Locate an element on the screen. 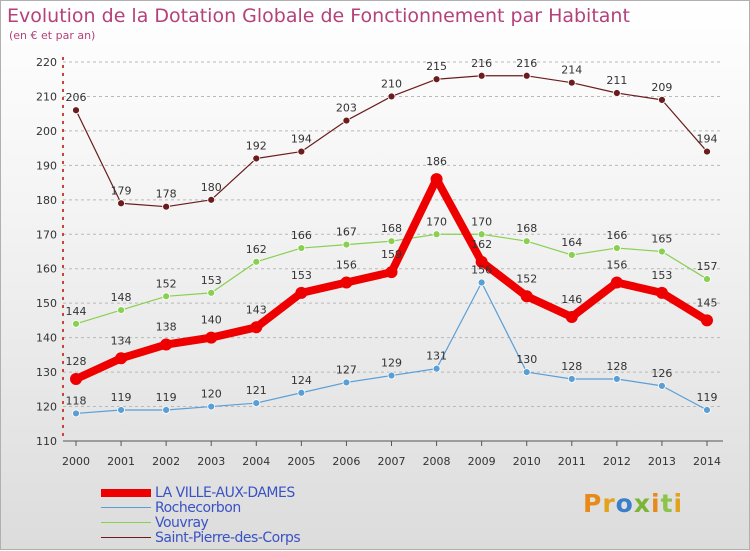 This screenshot has height=551, width=750. data-label-vouvray: 162 is located at coordinates (256, 249).